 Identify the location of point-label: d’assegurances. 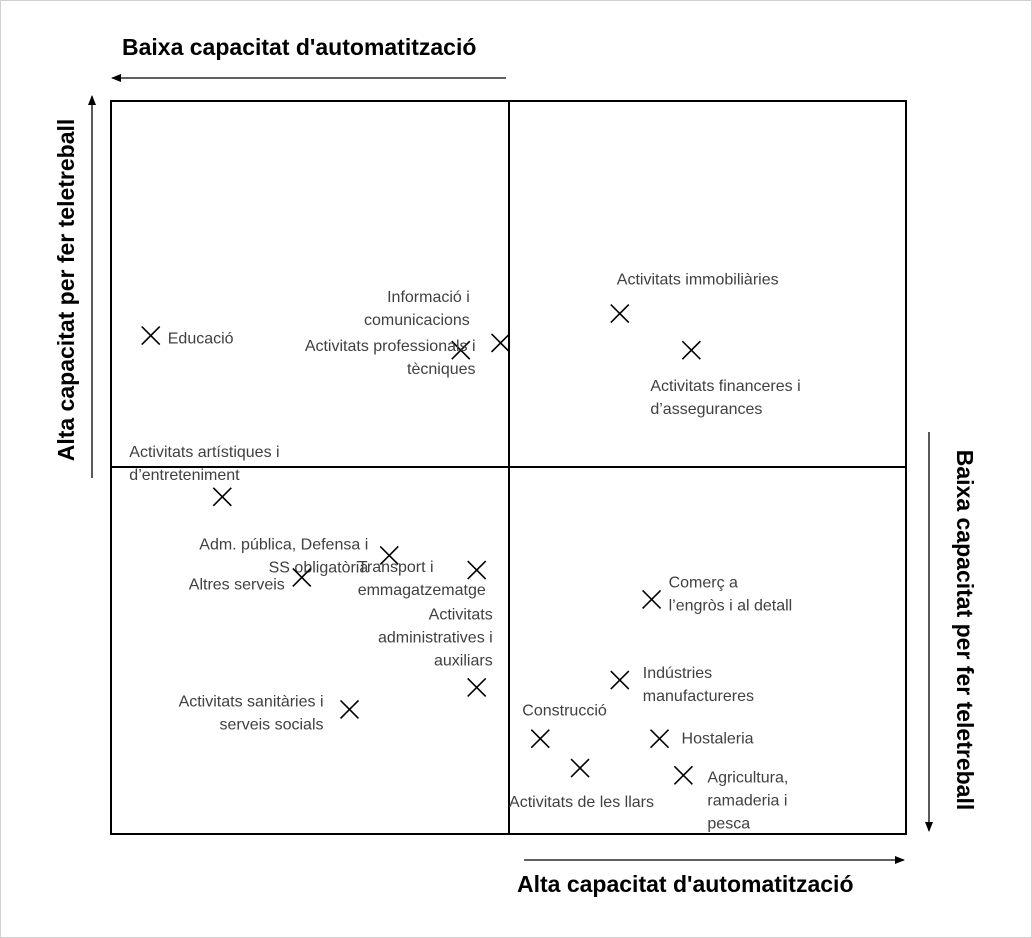
(706, 409).